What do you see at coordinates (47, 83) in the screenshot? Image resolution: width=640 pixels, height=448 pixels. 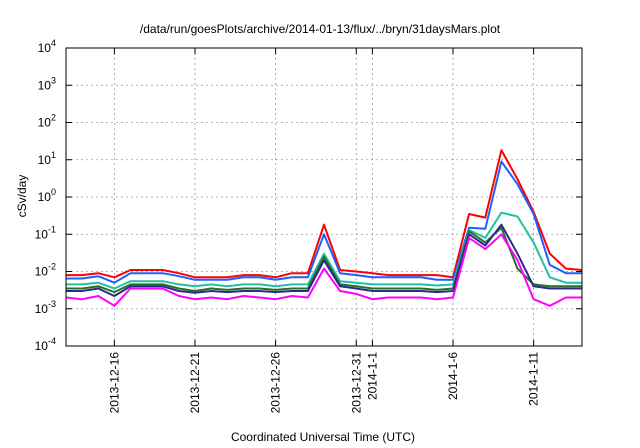 I see `y-tick-label: 10³` at bounding box center [47, 83].